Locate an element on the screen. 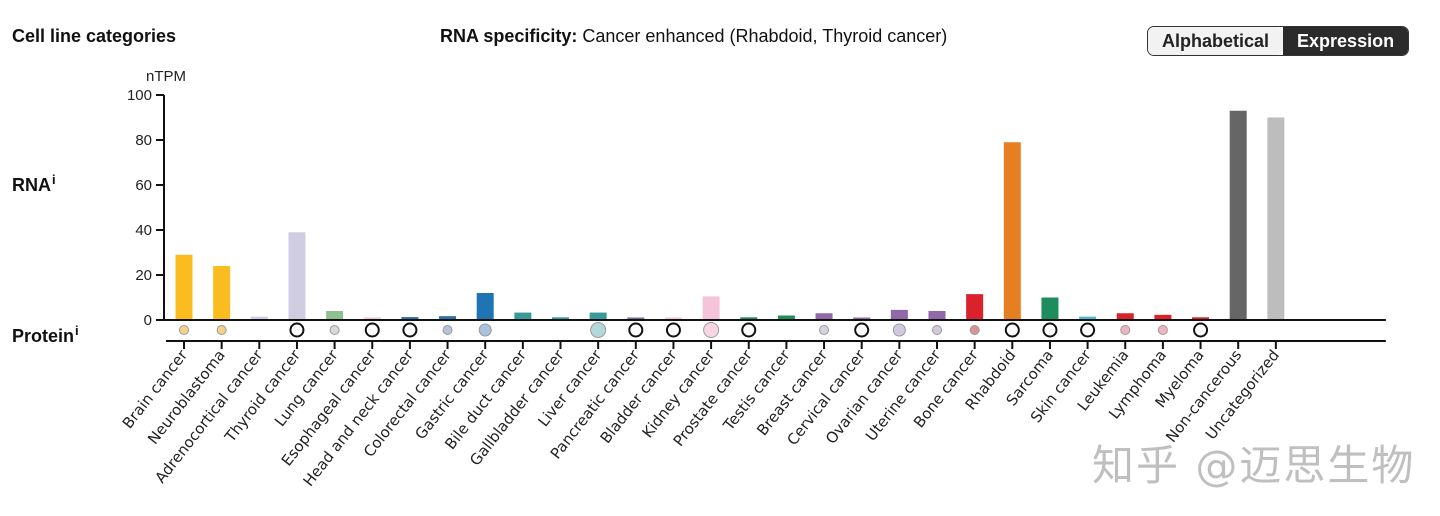 The width and height of the screenshot is (1440, 516). bar: Gallbladder cancer: 1.2 nTPM is located at coordinates (560, 318).